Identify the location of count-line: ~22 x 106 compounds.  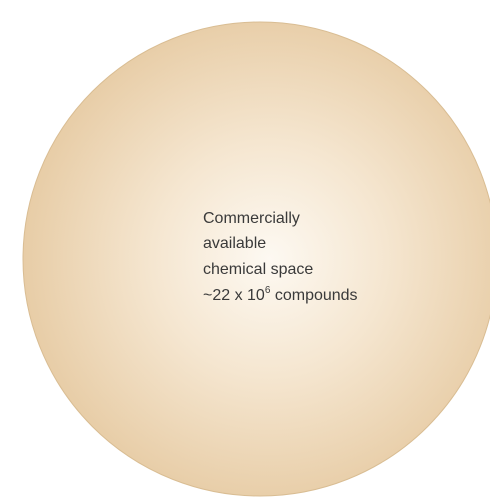
(280, 294).